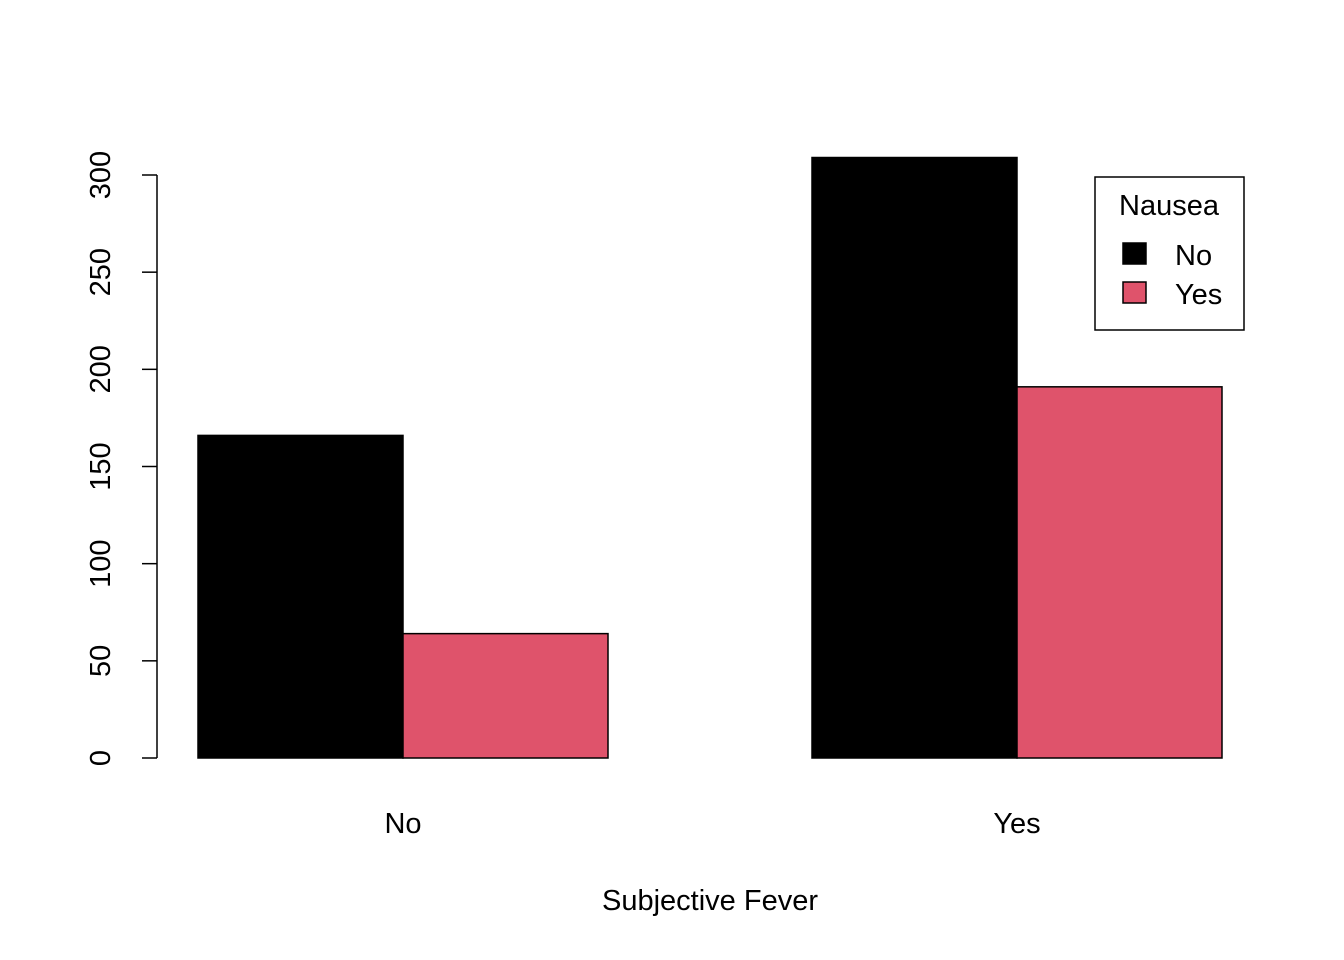 The height and width of the screenshot is (960, 1344). Describe the element at coordinates (121, 458) in the screenshot. I see `y-axis: 0 50 100 150 200 250 300` at that location.